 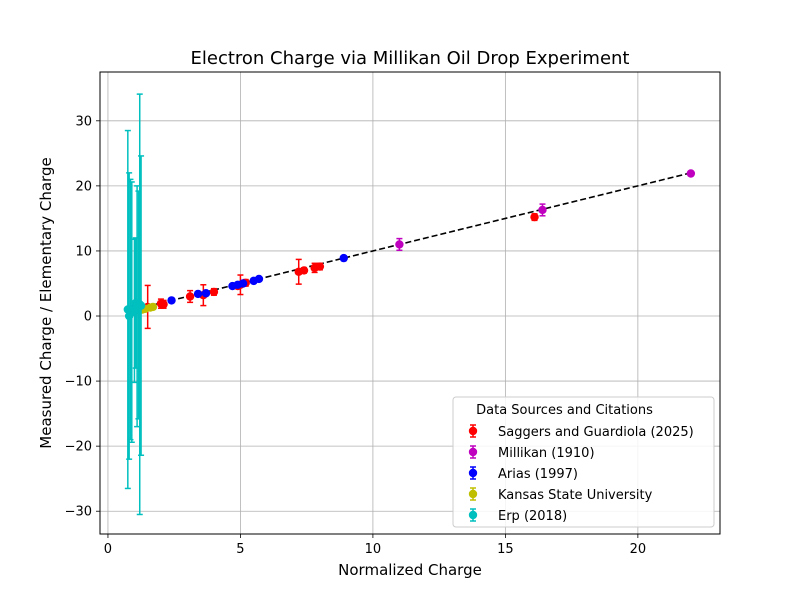 What do you see at coordinates (546, 453) in the screenshot?
I see `legend-label: Millikan (1910)` at bounding box center [546, 453].